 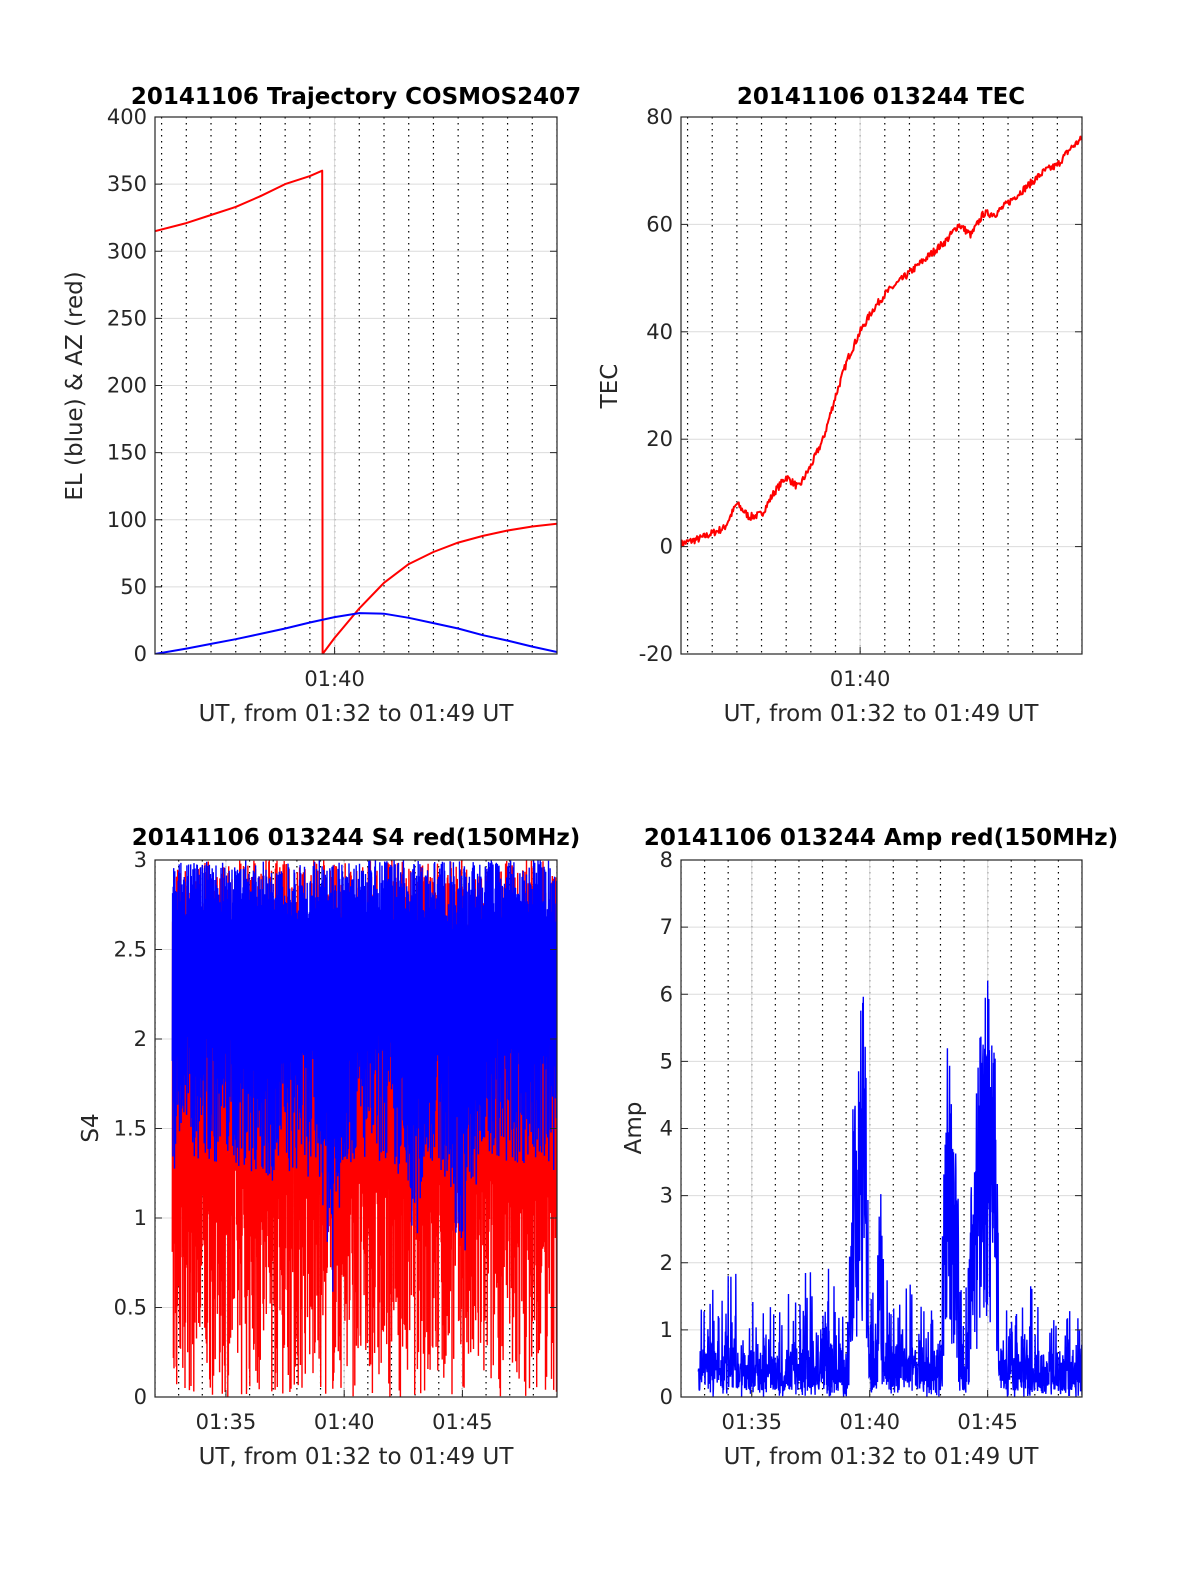 What do you see at coordinates (357, 714) in the screenshot?
I see `x-axis-label-trajectory: UT, from 01:32 to 01:49 UT` at bounding box center [357, 714].